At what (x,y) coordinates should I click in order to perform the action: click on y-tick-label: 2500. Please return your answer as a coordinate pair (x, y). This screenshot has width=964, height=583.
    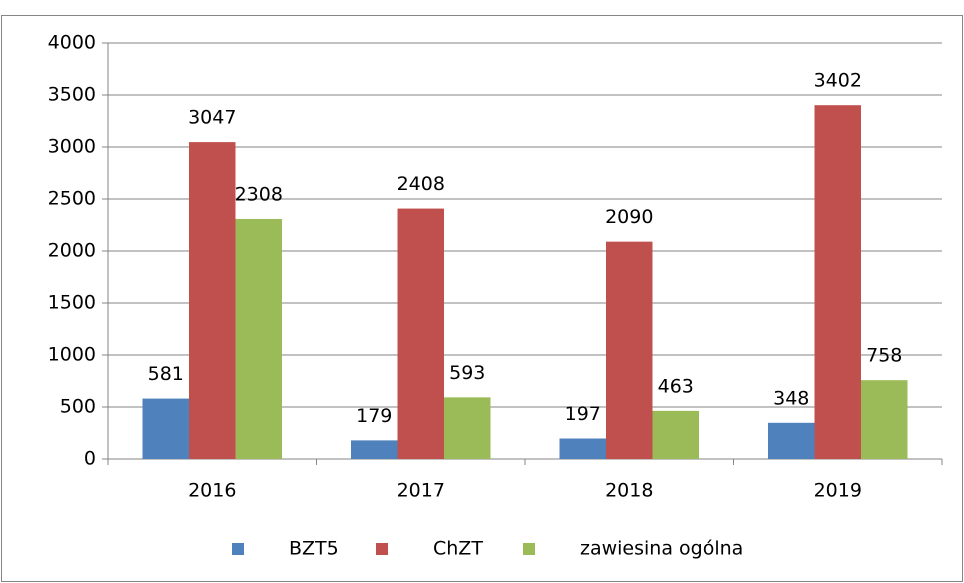
    Looking at the image, I should click on (72, 199).